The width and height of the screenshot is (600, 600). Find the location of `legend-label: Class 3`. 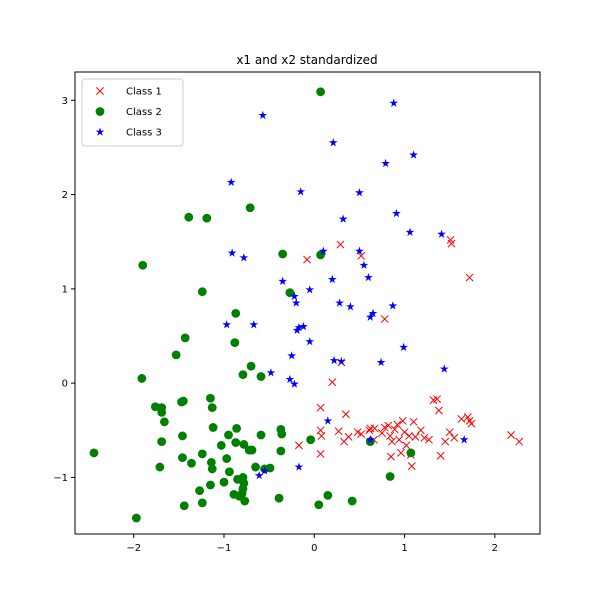

legend-label: Class 3 is located at coordinates (144, 133).